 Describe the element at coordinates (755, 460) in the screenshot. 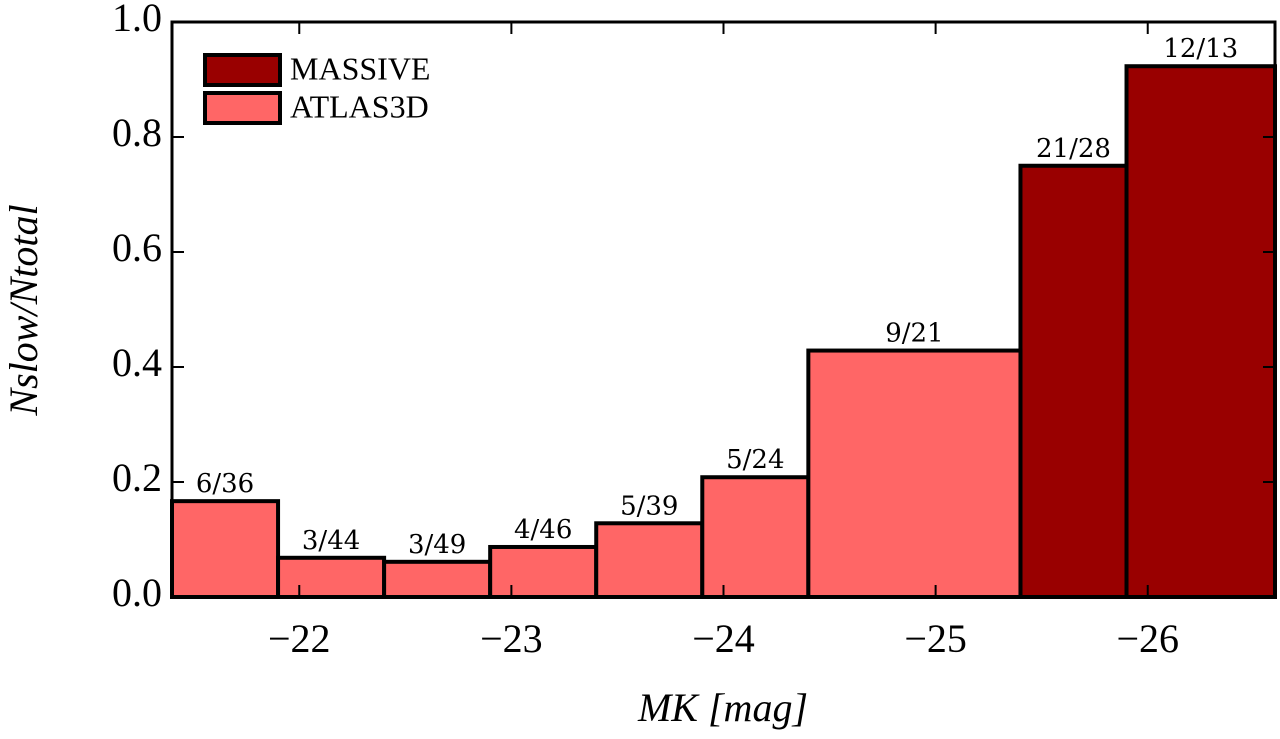

I see `value-label: 5/24` at that location.